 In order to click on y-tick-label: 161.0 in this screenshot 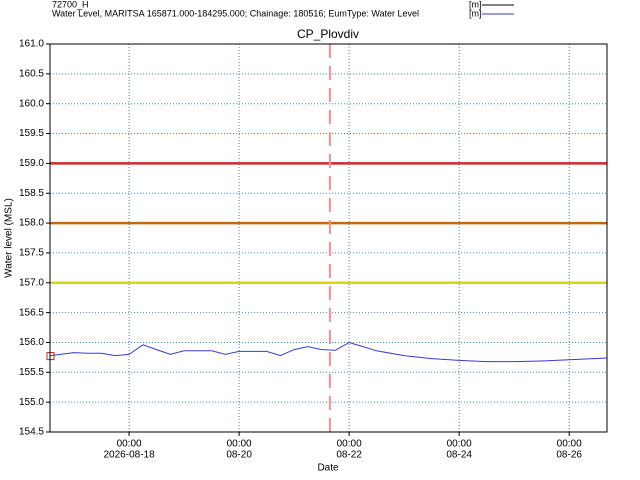, I will do `click(31, 44)`.